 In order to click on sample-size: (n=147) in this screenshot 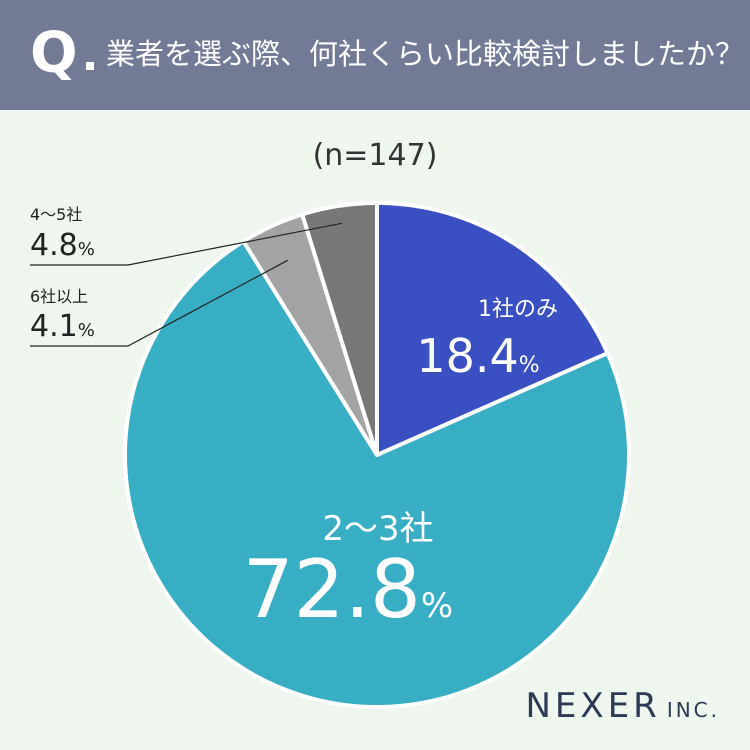, I will do `click(375, 155)`.